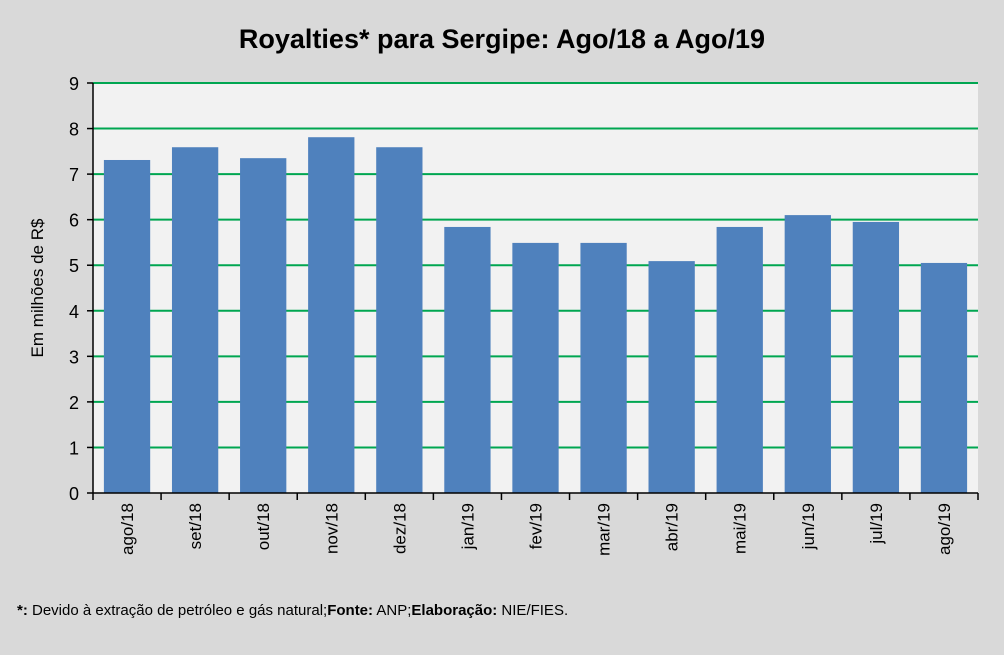  Describe the element at coordinates (74, 448) in the screenshot. I see `y-tick-label: 1` at that location.